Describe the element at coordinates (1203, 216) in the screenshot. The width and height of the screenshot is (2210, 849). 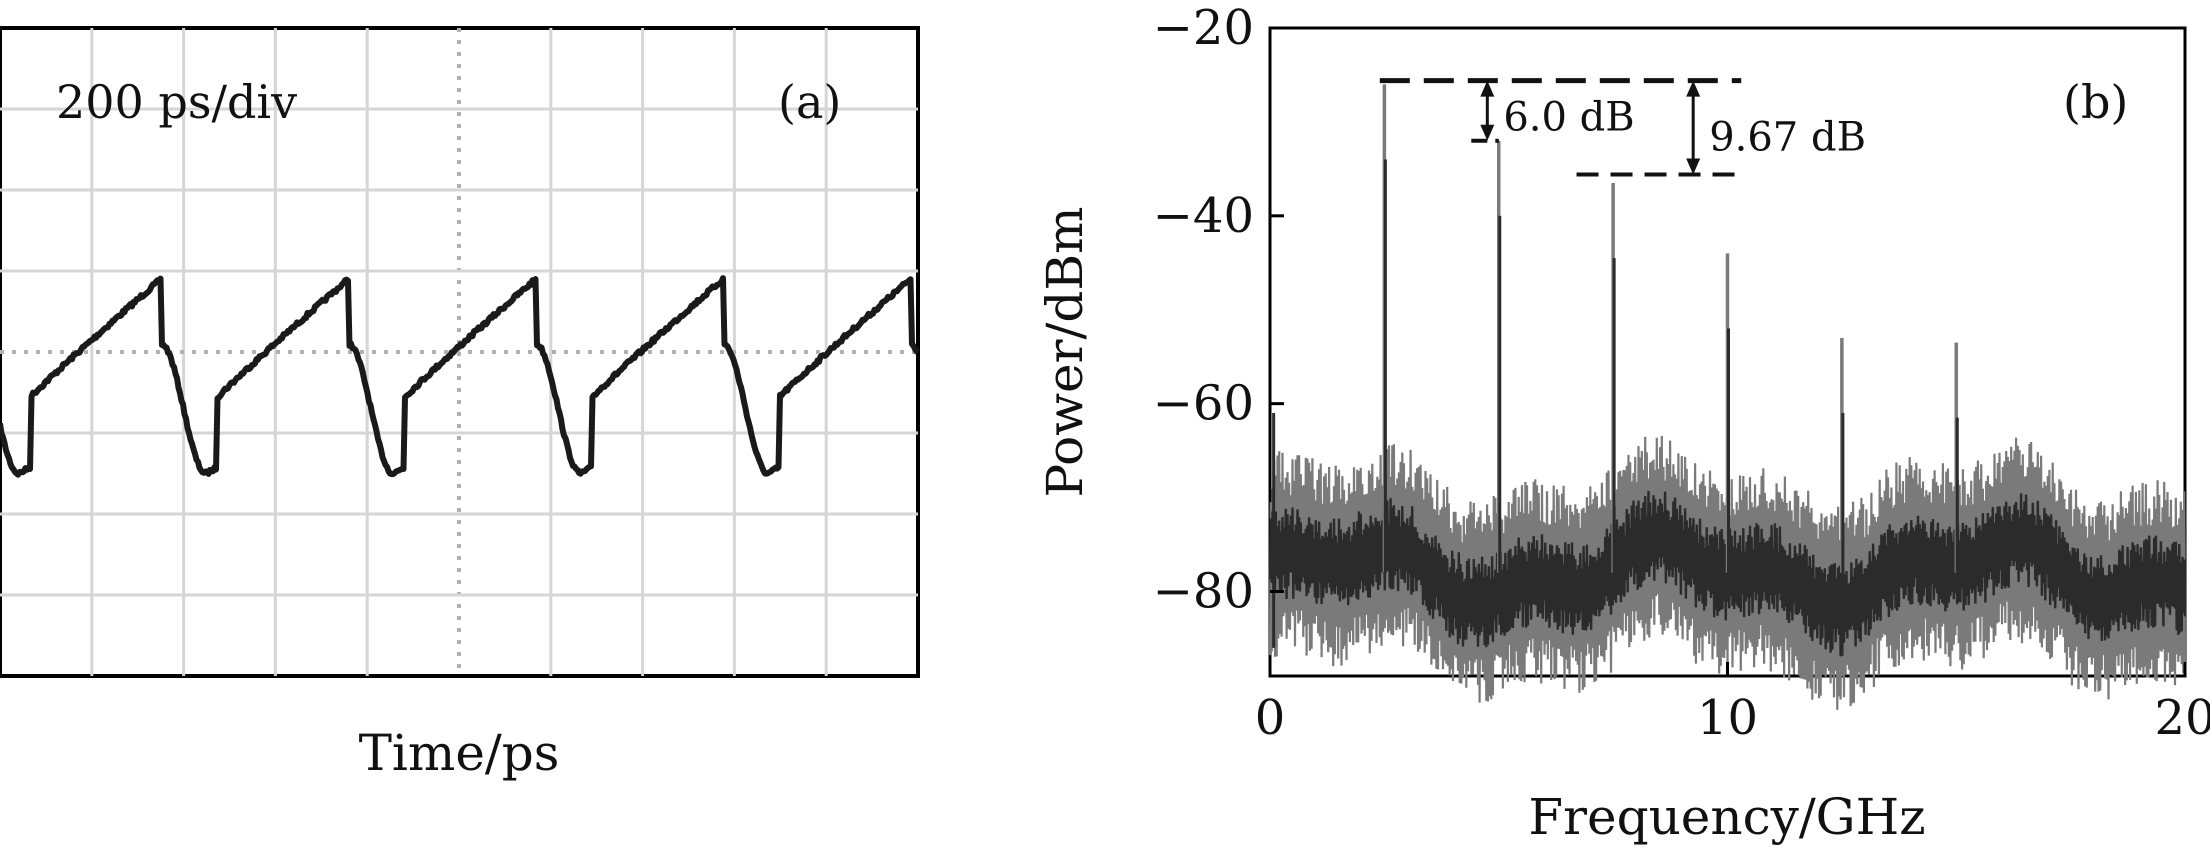
I see `y-tick-label: −40` at that location.